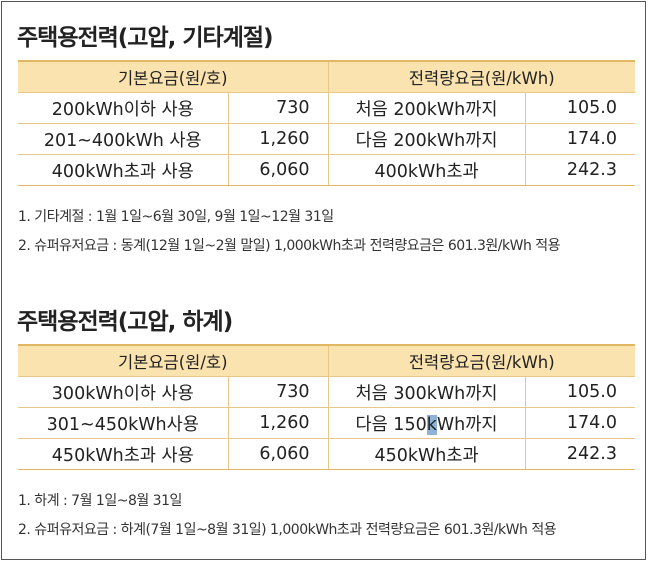  What do you see at coordinates (123, 139) in the screenshot?
I see `base-label: 201~400kWh 사용` at bounding box center [123, 139].